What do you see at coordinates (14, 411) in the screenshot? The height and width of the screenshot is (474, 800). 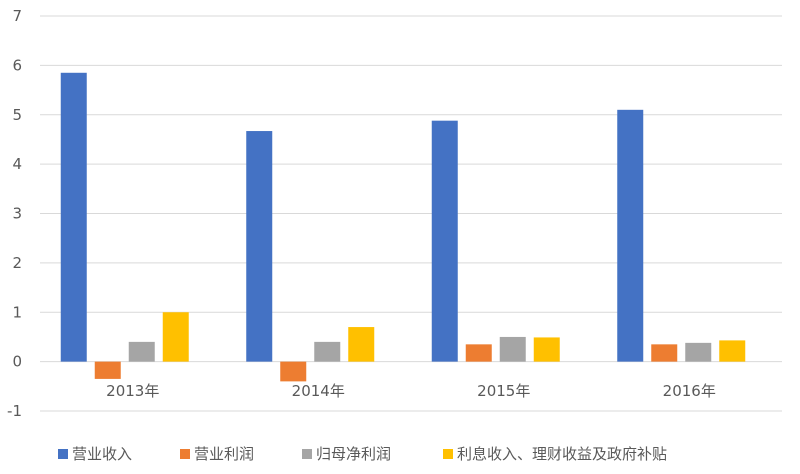 I see `y-tick-label: -1` at bounding box center [14, 411].